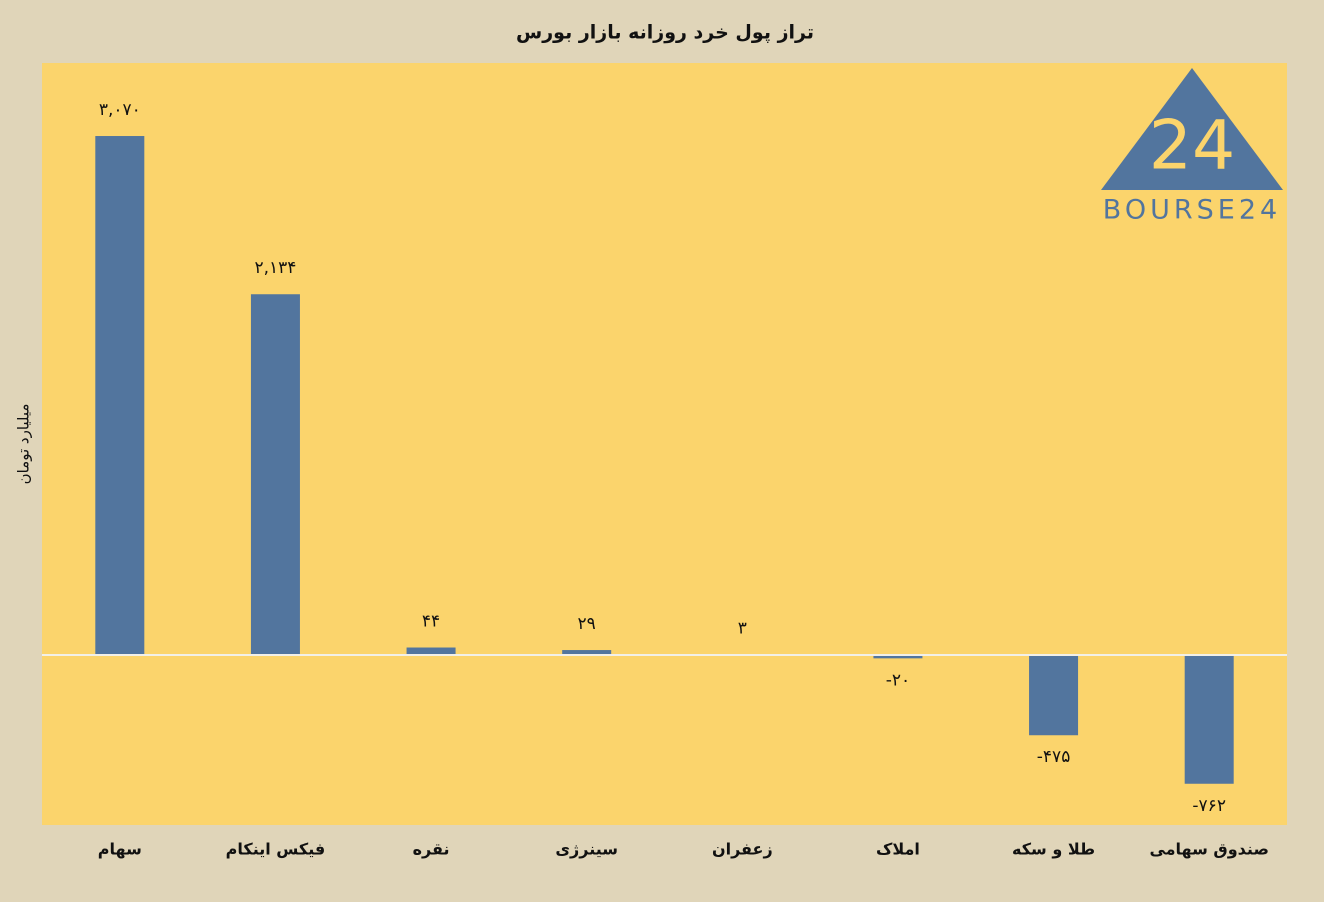  What do you see at coordinates (587, 624) in the screenshot?
I see `value-label: ۲۹` at bounding box center [587, 624].